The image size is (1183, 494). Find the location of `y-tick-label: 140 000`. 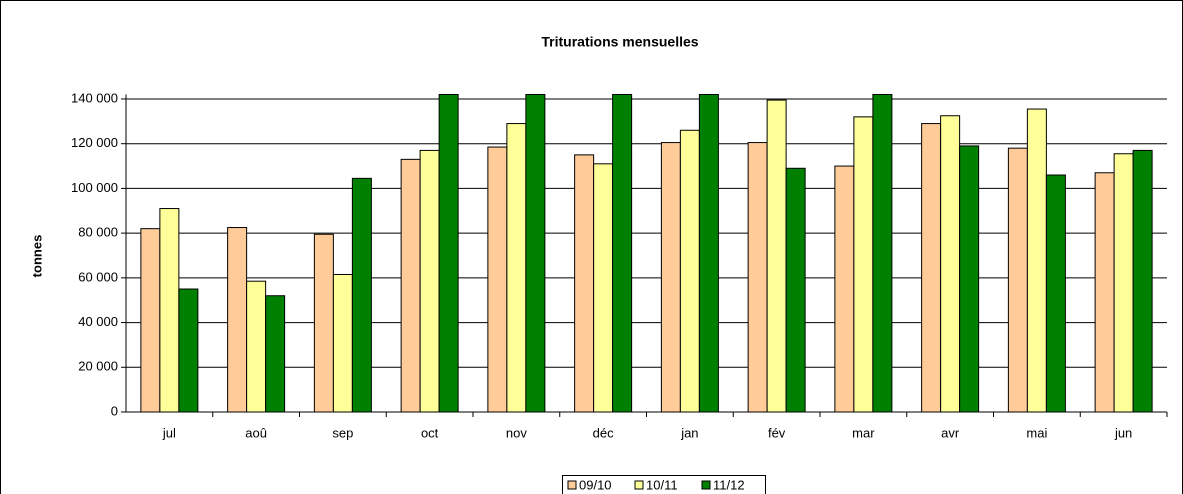

y-tick-label: 140 000 is located at coordinates (94, 97).